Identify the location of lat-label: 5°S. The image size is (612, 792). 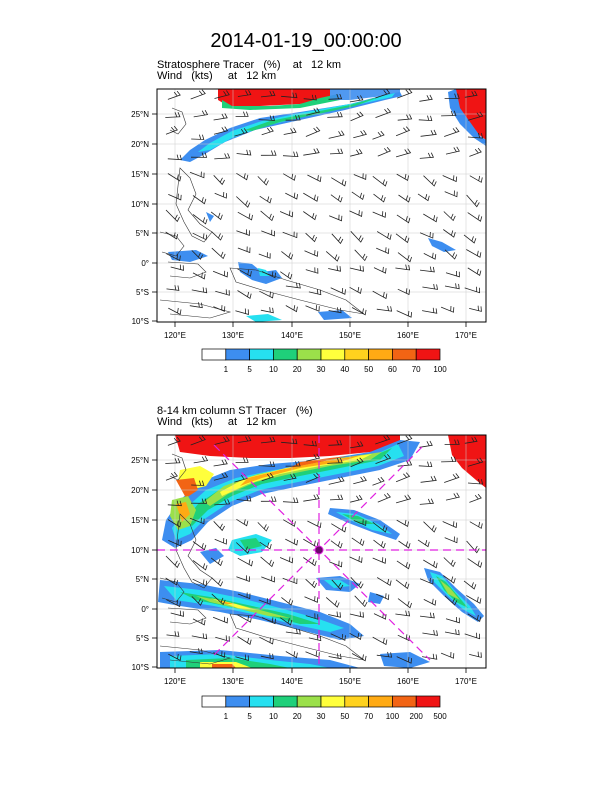
(142, 638).